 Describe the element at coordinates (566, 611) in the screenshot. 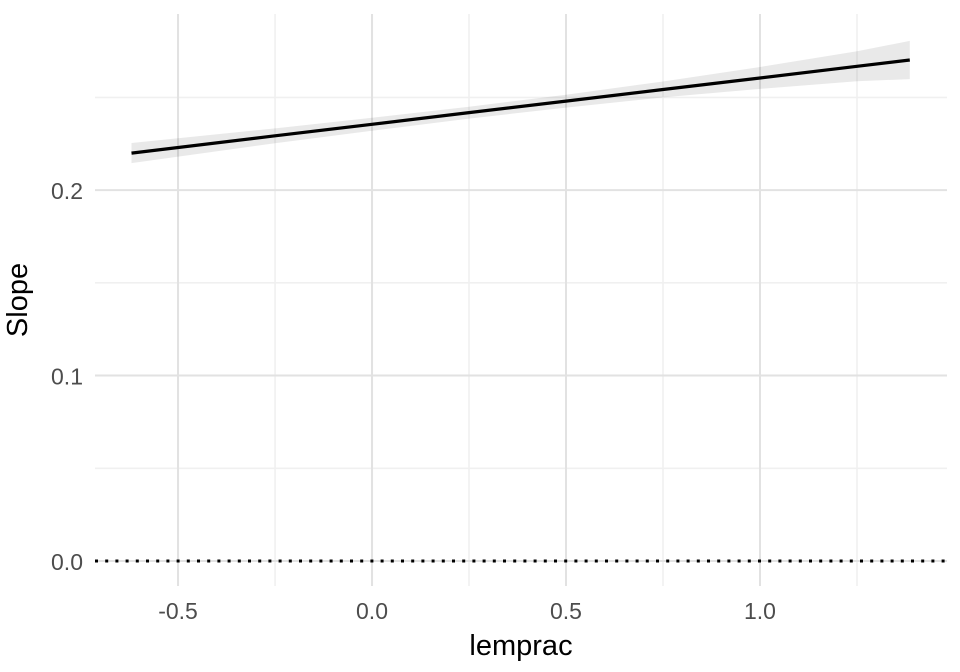

I see `x-tick-label: 0.5` at that location.